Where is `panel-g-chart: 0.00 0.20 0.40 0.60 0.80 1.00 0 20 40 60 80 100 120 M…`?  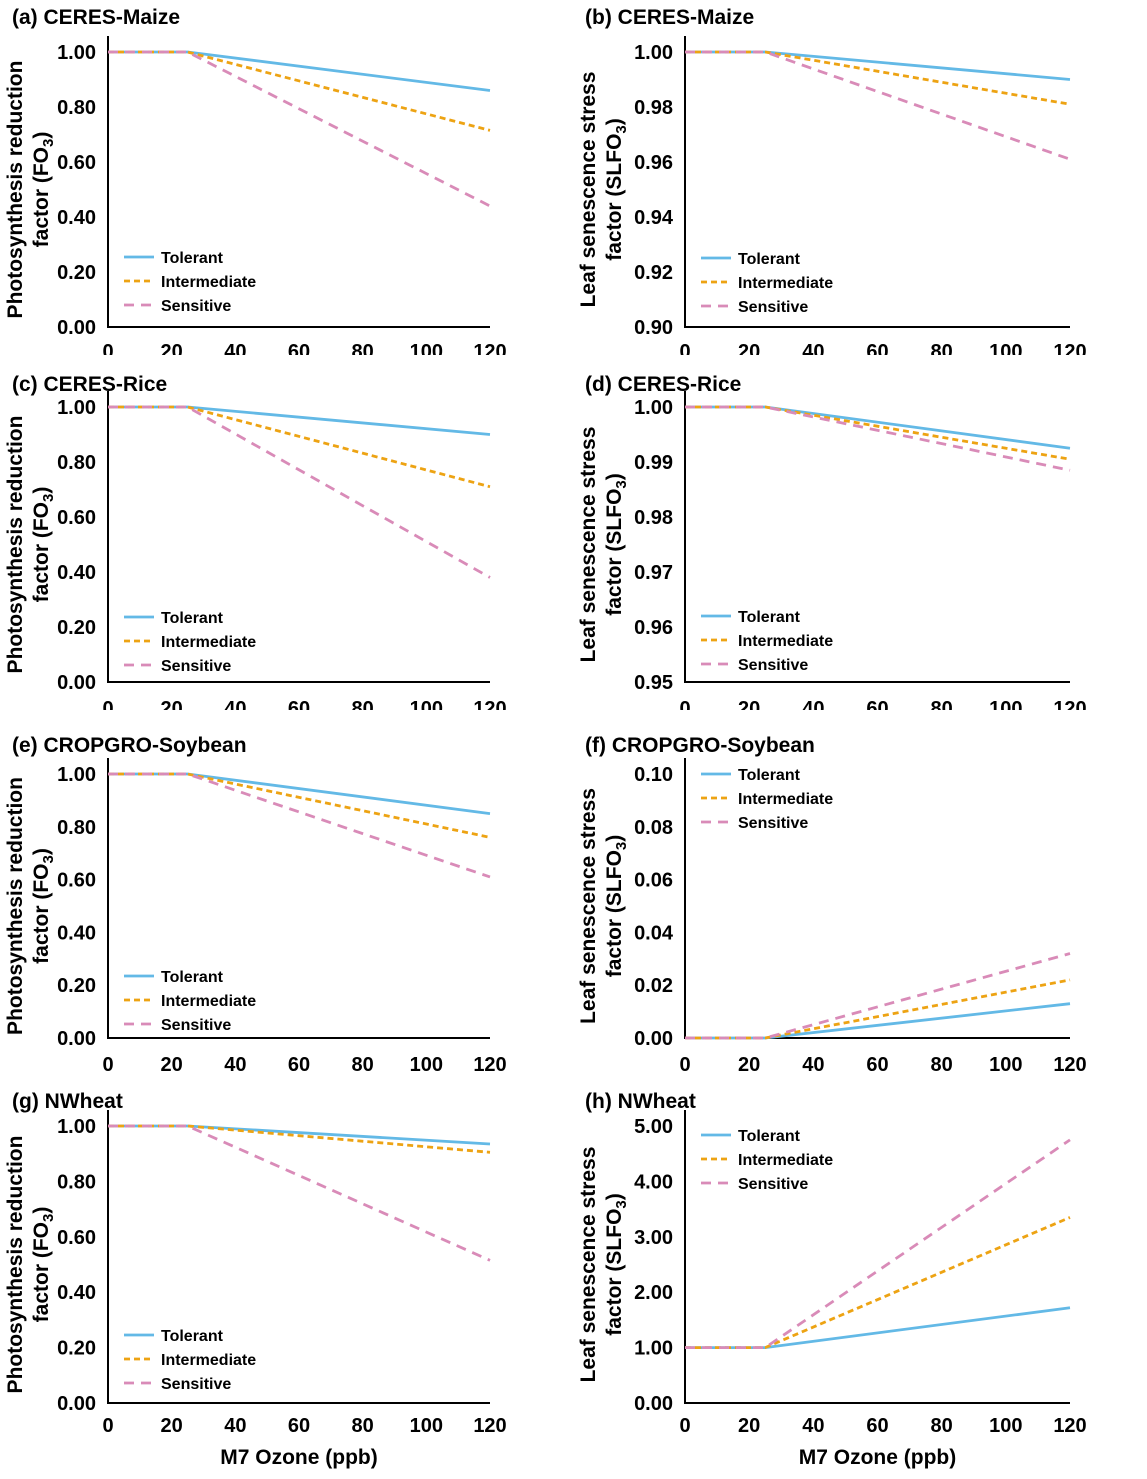 panel-g-chart: 0.00 0.20 0.40 0.60 0.80 1.00 0 20 40 60 80 100 120 M… is located at coordinates (255, 1289).